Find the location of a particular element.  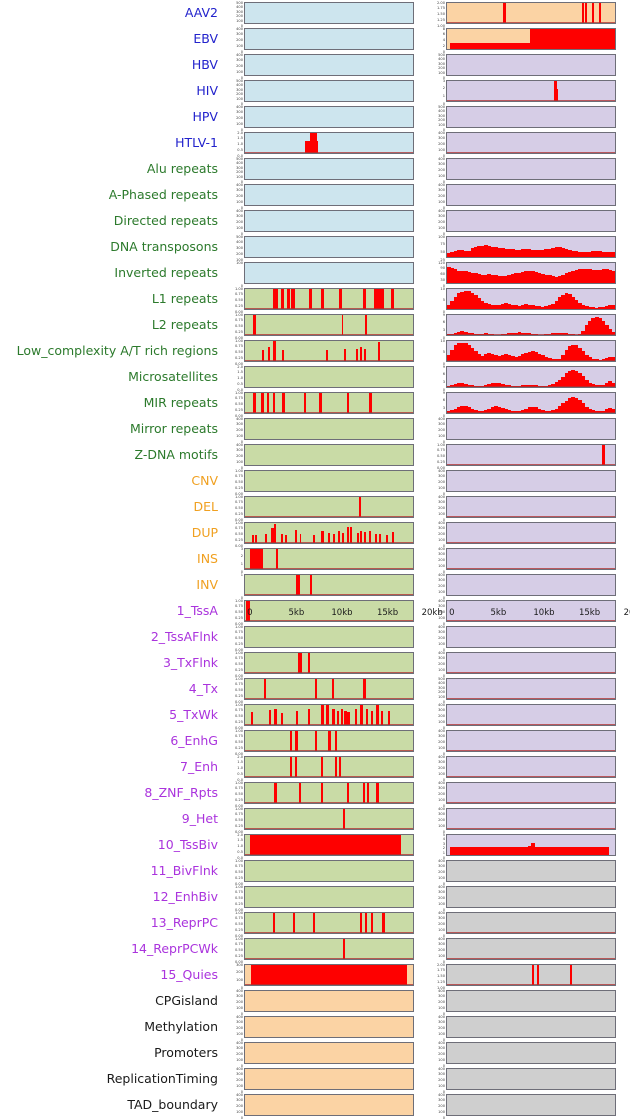

axis-tick: 0.75 is located at coordinates (239, 503).